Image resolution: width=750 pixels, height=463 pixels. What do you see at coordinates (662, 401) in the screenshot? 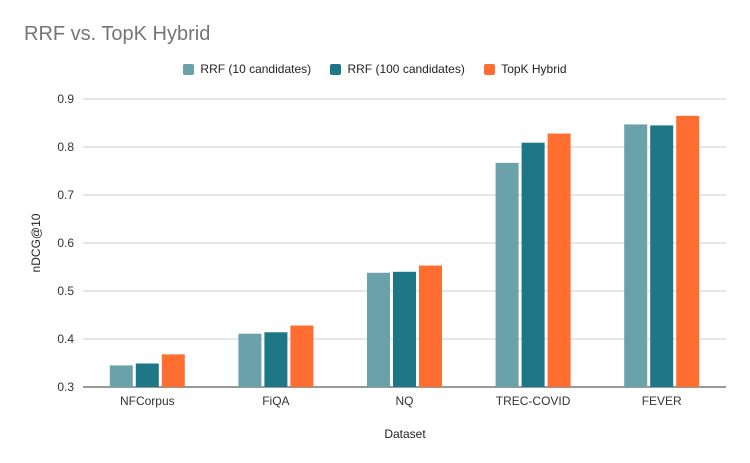
I see `x-tick-label: FEVER` at bounding box center [662, 401].